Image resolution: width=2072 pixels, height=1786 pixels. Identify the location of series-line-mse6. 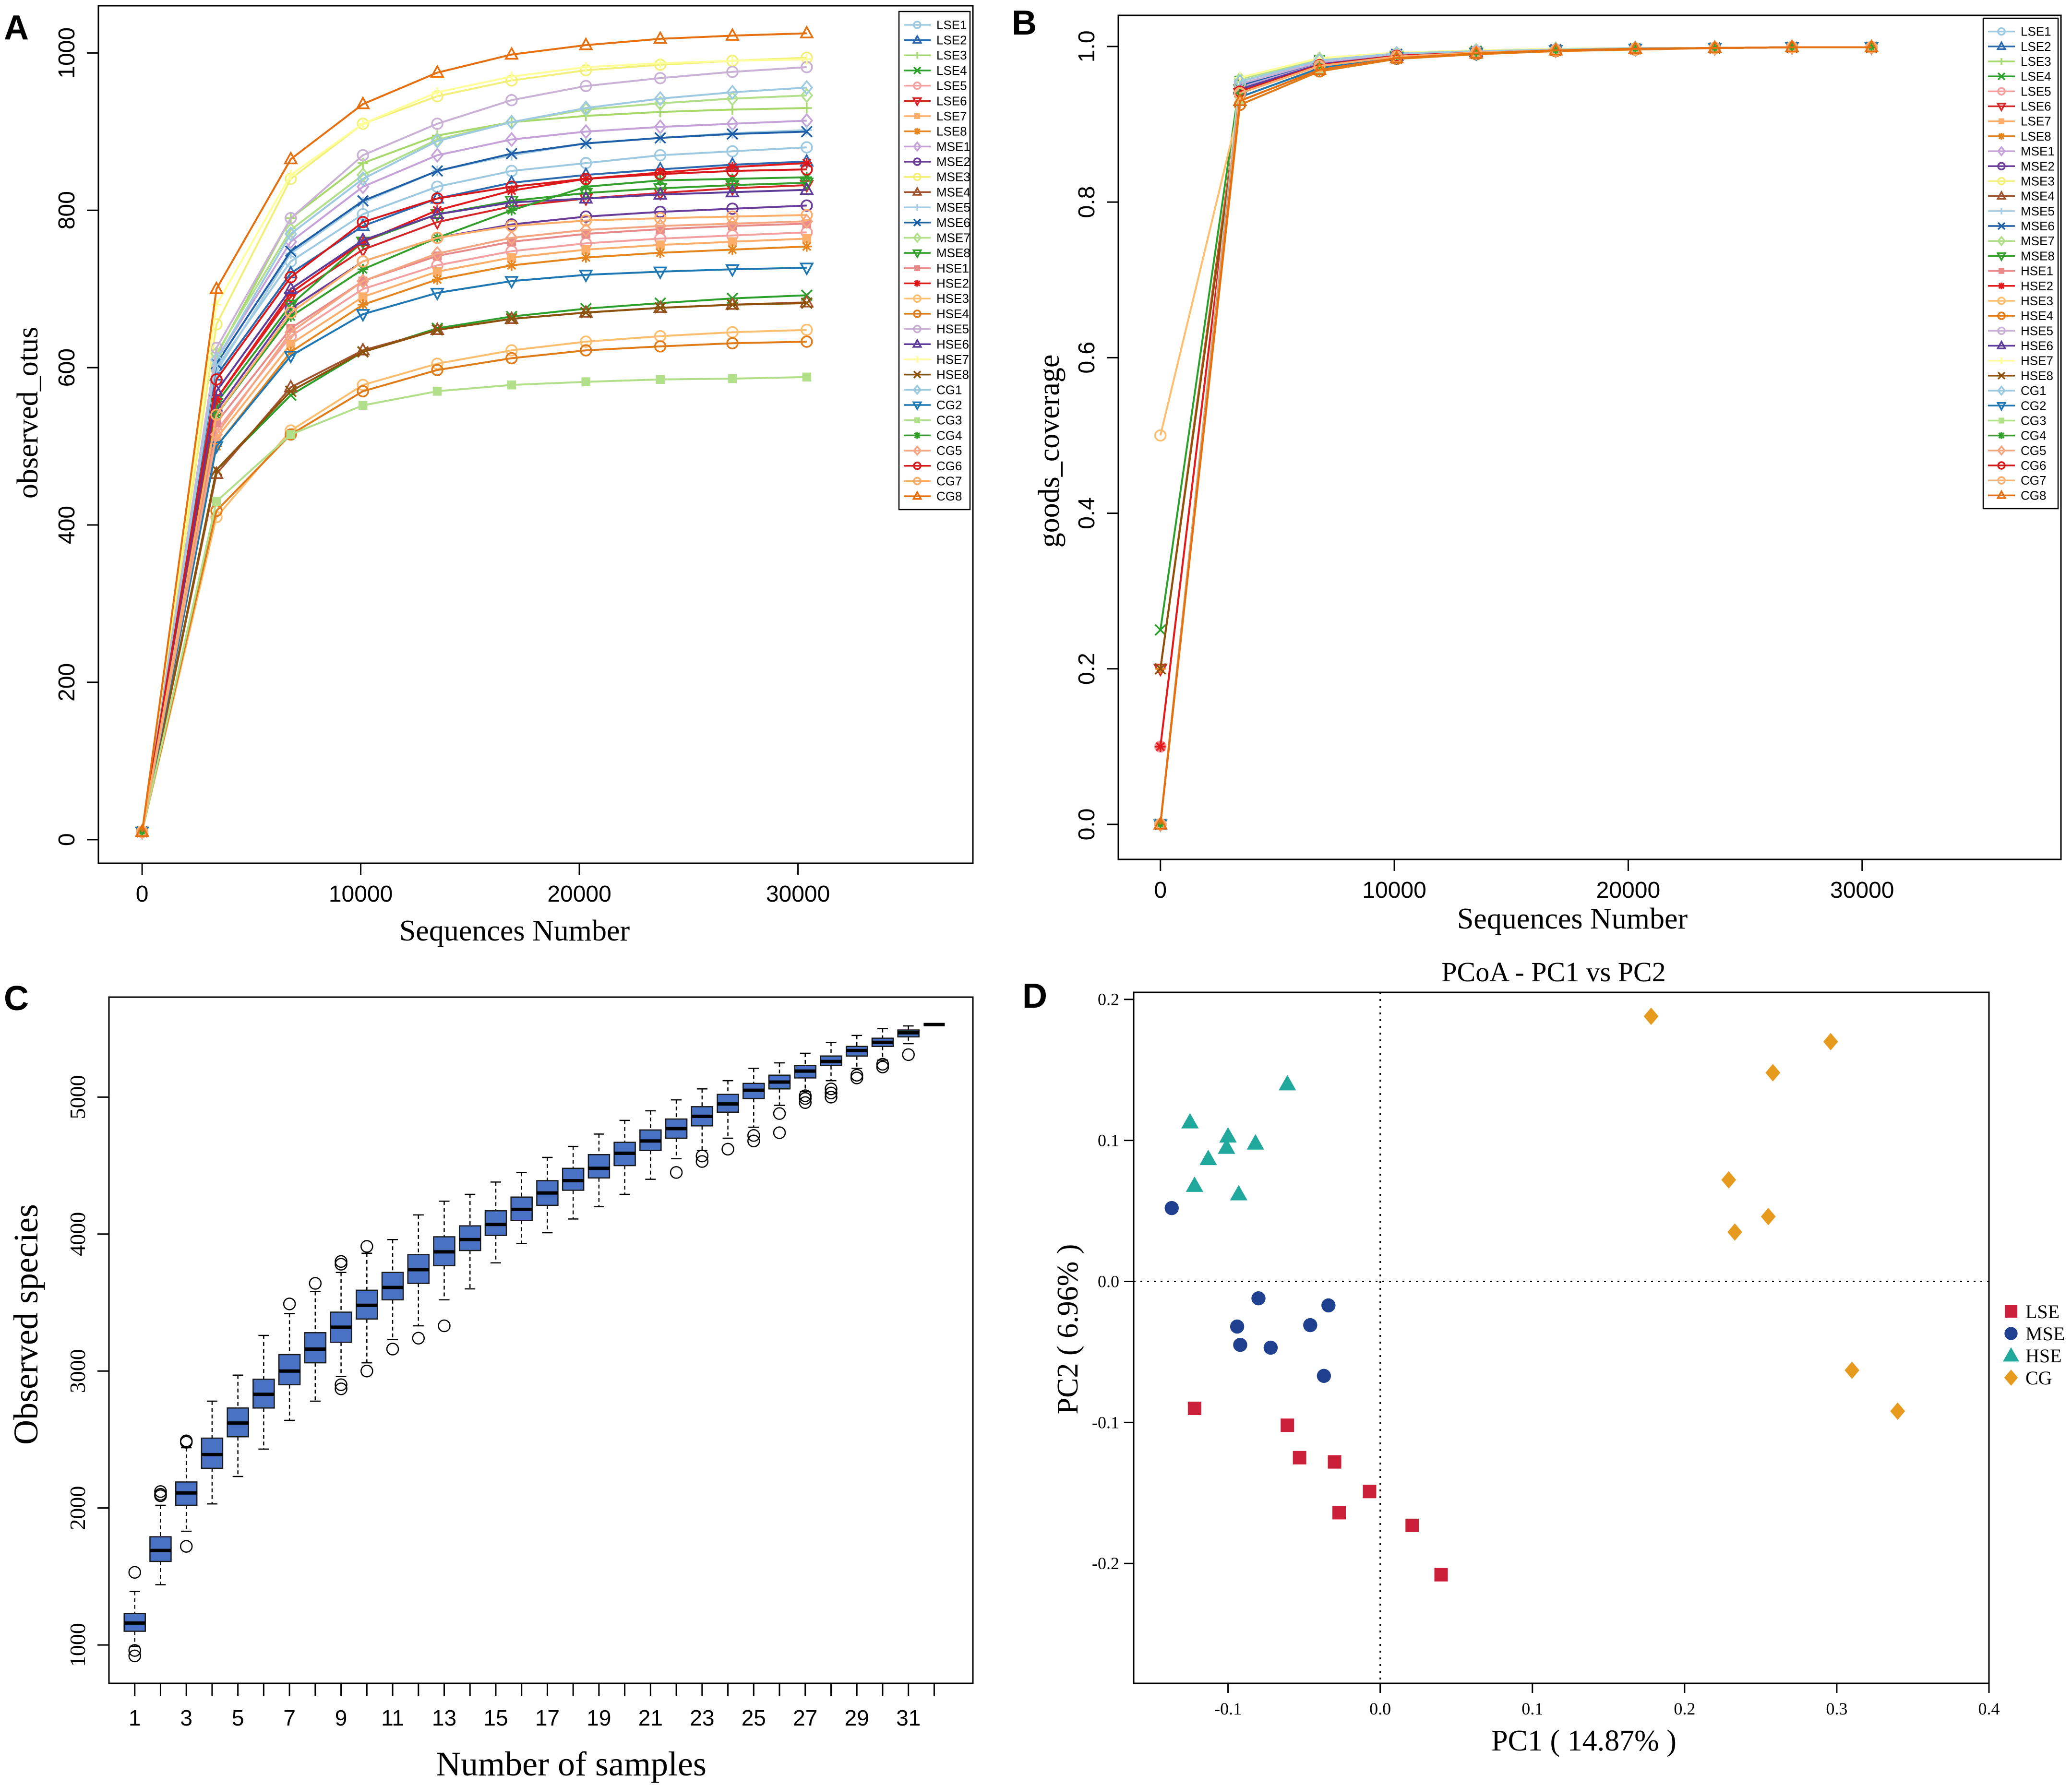
(474, 482).